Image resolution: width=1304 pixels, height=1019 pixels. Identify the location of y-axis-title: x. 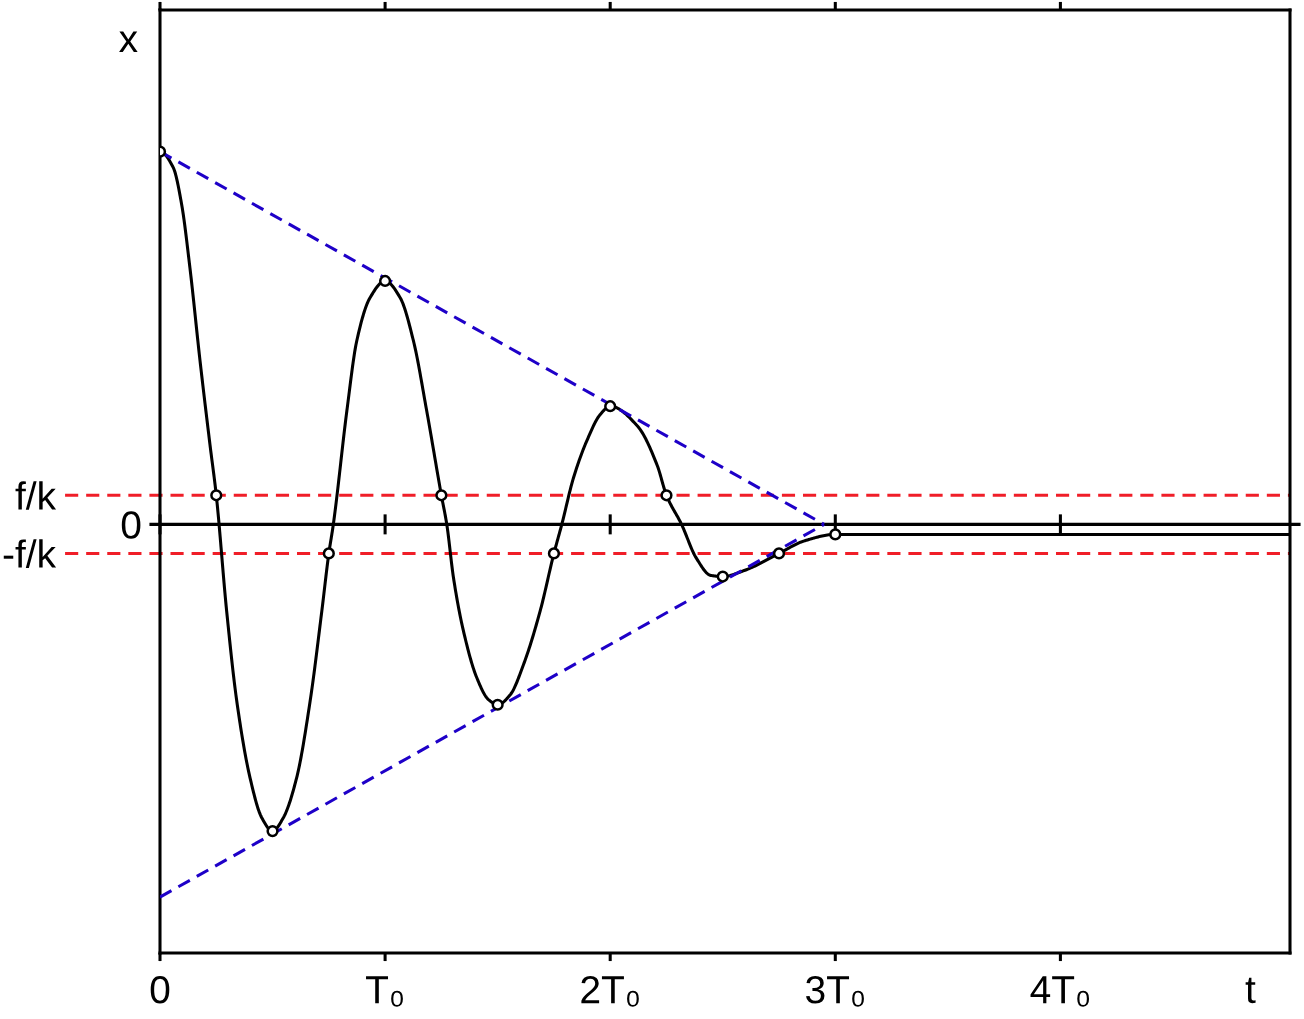
(128, 42).